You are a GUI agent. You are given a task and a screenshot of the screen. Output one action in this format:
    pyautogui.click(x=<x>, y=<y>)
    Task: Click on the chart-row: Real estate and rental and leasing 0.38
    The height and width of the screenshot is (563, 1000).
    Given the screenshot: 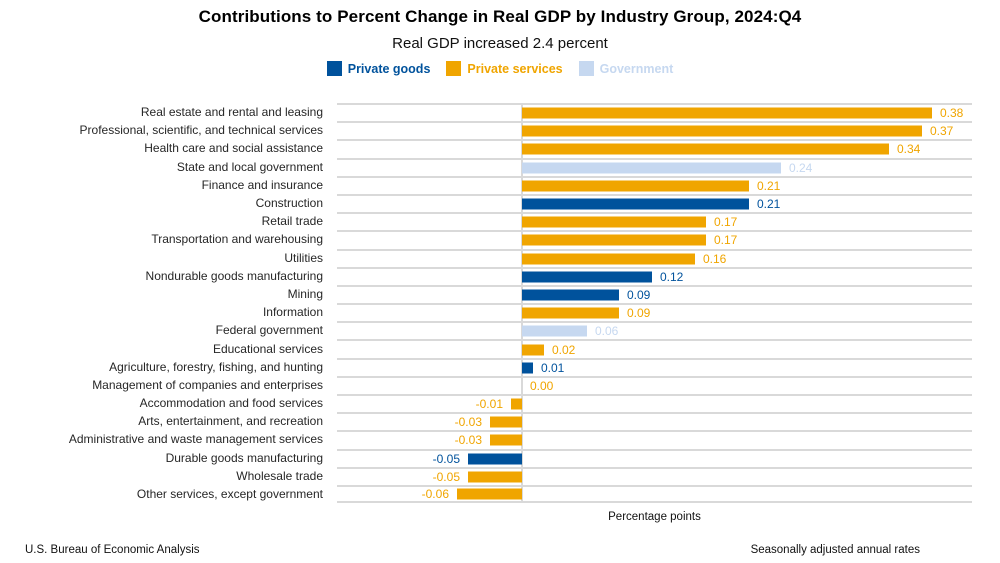 What is the action you would take?
    pyautogui.click(x=486, y=112)
    